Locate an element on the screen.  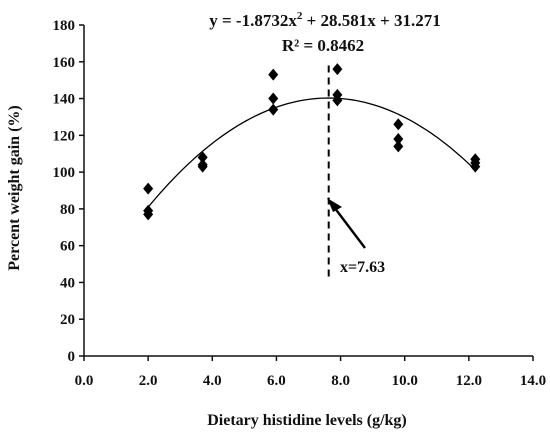
x-tick-label: 0.0 is located at coordinates (84, 381).